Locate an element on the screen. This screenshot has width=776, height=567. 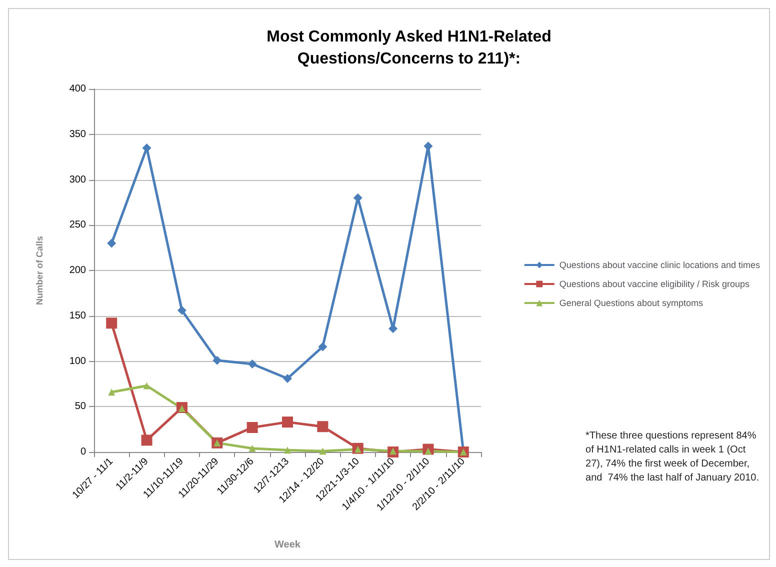
y-tick-label: 400 is located at coordinates (77, 89).